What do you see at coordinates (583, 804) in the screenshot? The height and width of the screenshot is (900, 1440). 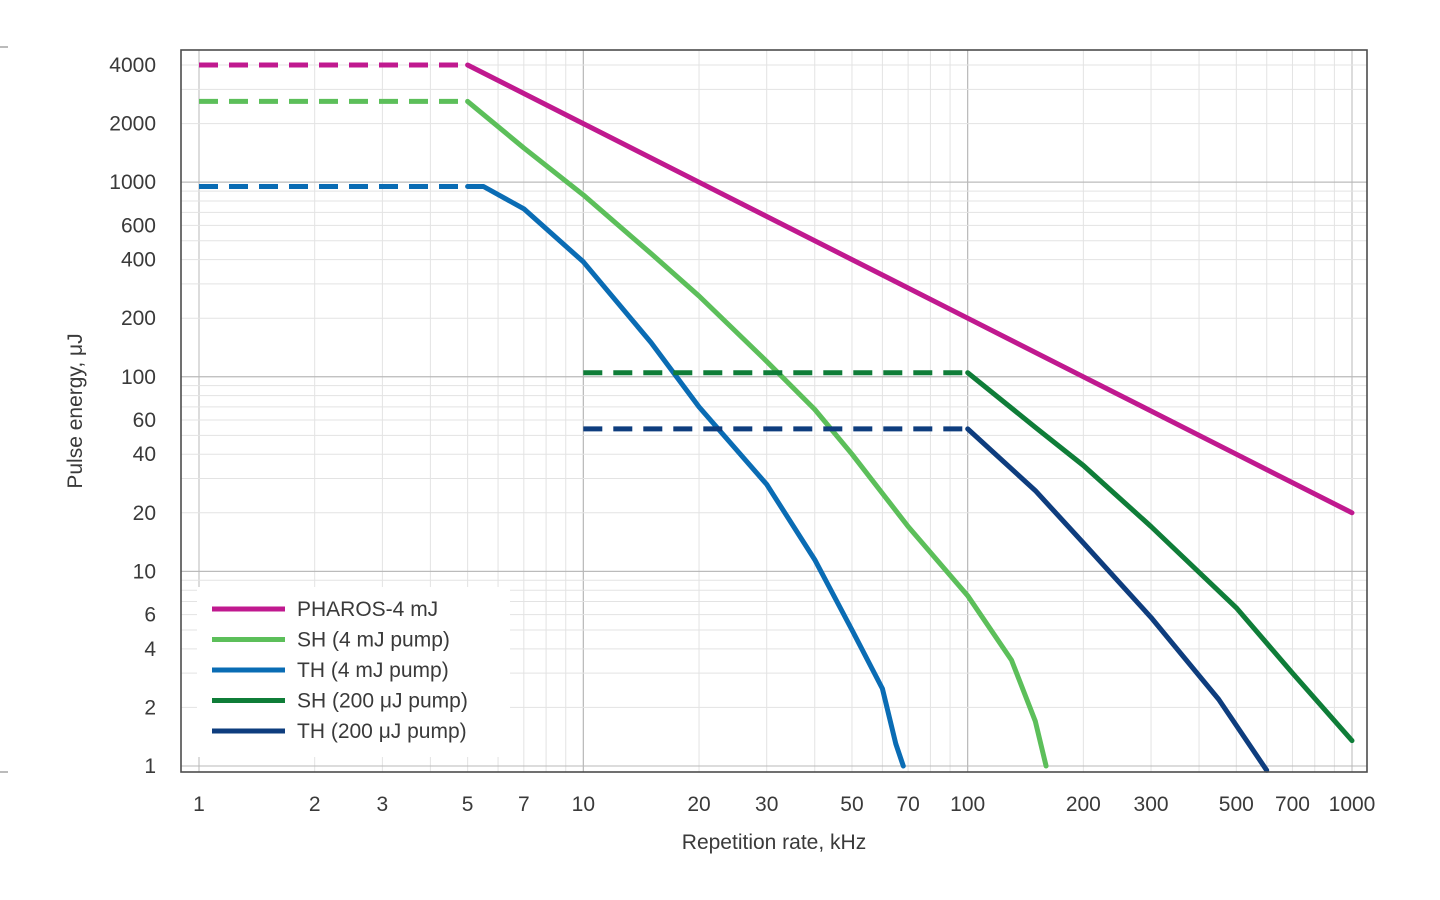 I see `x-tick-label: 10` at bounding box center [583, 804].